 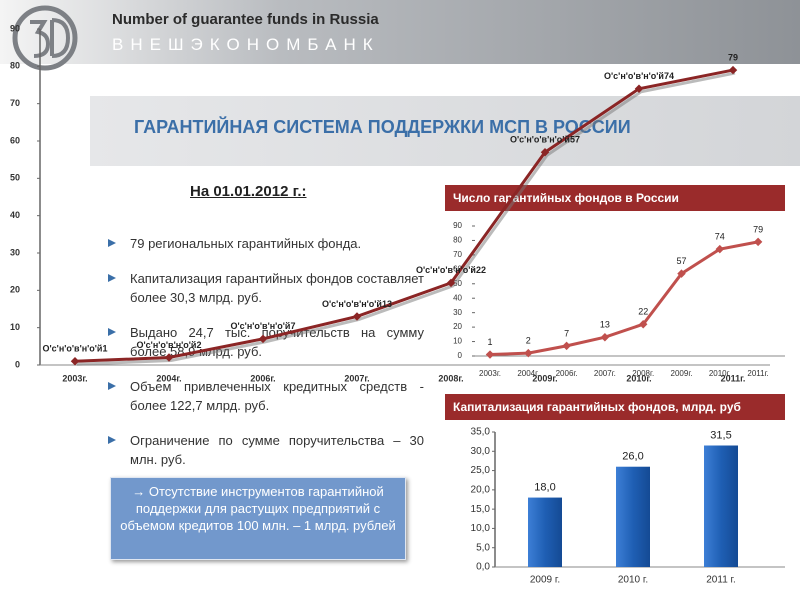 I want to click on y-tick-label: 0,0, so click(x=483, y=567).